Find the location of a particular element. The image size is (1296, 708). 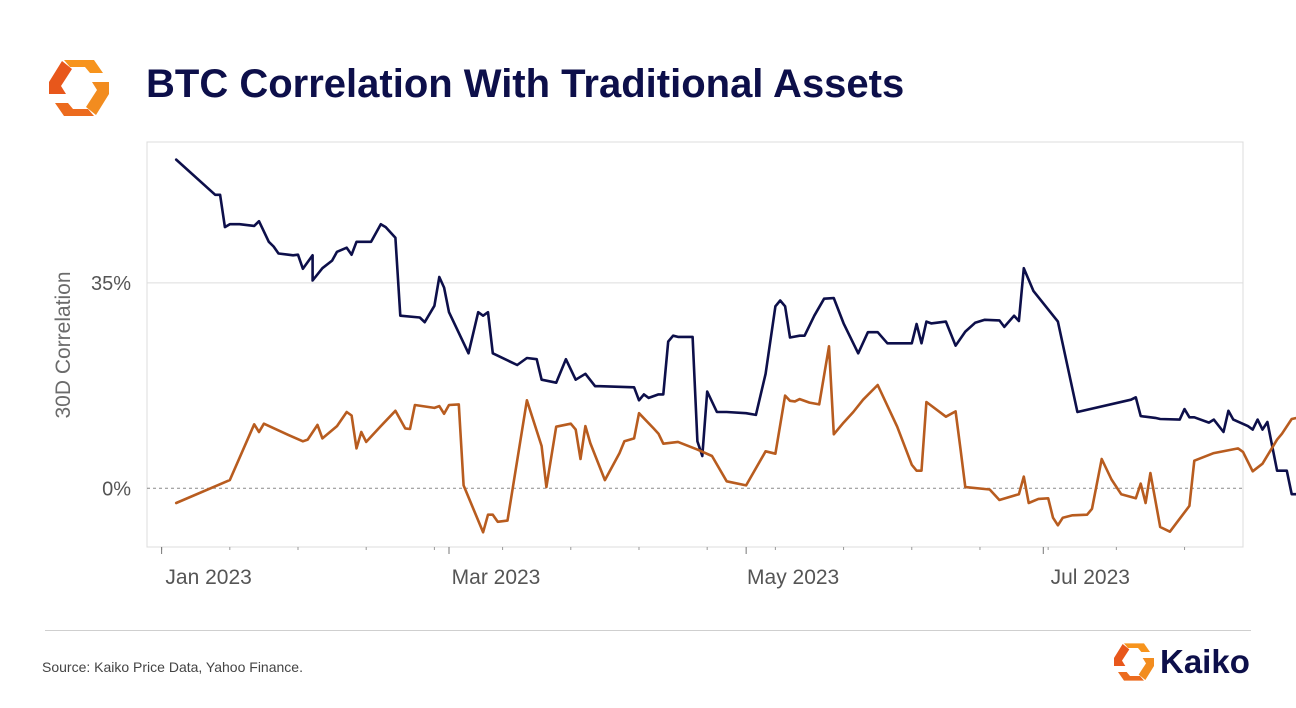

brand-name: Kaiko is located at coordinates (1205, 661).